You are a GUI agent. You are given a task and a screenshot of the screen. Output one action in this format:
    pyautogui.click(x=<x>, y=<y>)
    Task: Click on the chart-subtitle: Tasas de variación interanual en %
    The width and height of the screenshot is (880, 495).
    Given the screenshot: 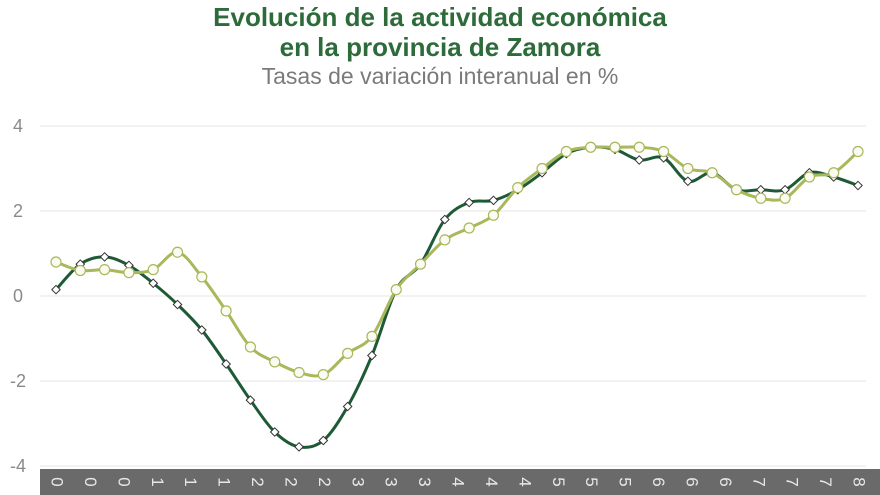 What is the action you would take?
    pyautogui.click(x=440, y=76)
    